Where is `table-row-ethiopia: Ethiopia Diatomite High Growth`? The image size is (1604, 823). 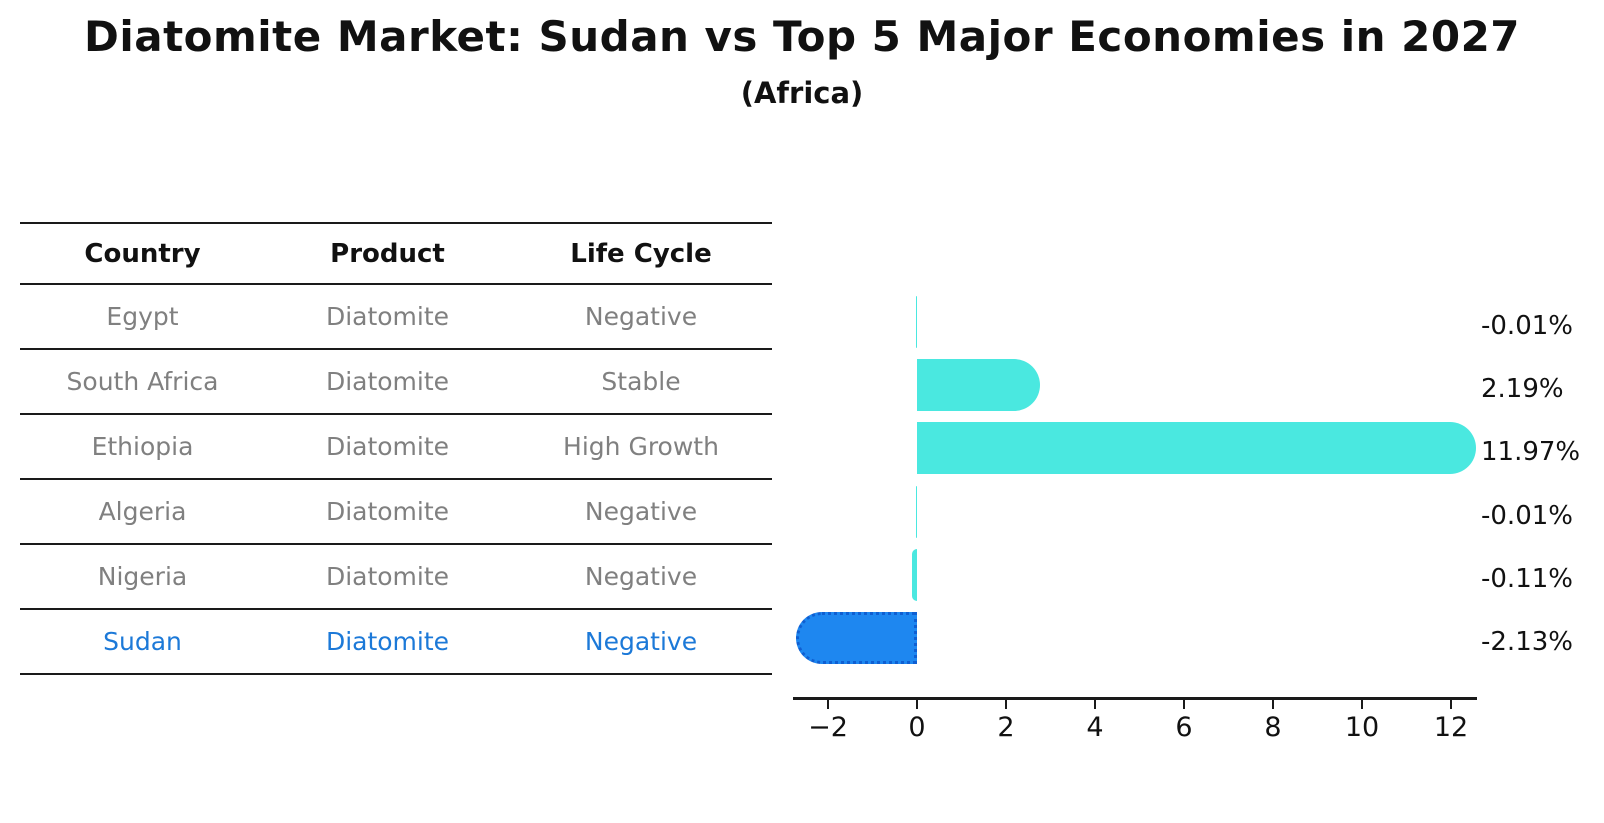
table-row-ethiopia: Ethiopia Diatomite High Growth is located at coordinates (396, 447).